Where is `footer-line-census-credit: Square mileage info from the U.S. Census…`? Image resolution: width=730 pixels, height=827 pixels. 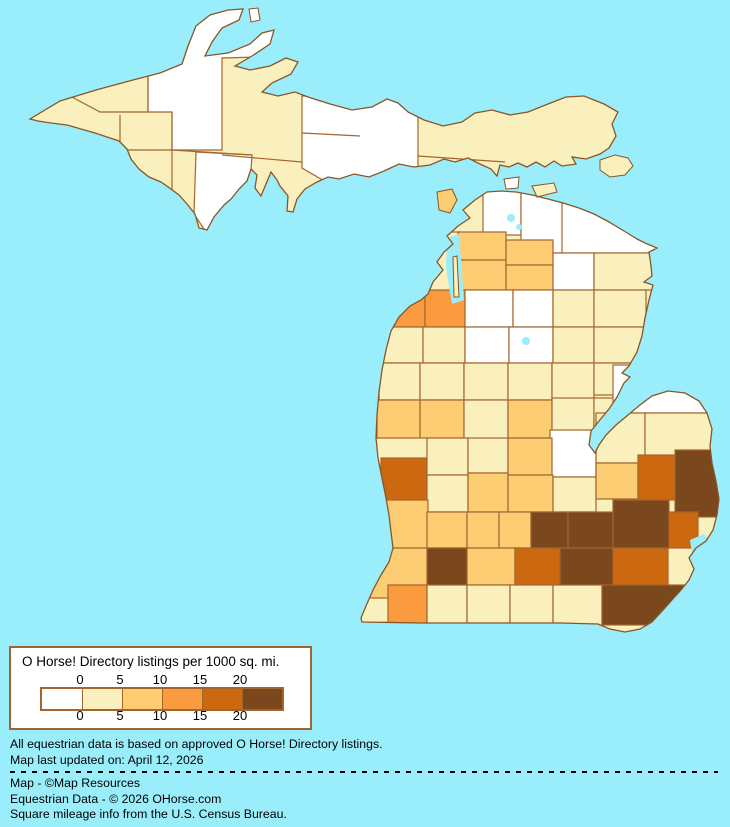 footer-line-census-credit: Square mileage info from the U.S. Census… is located at coordinates (148, 814).